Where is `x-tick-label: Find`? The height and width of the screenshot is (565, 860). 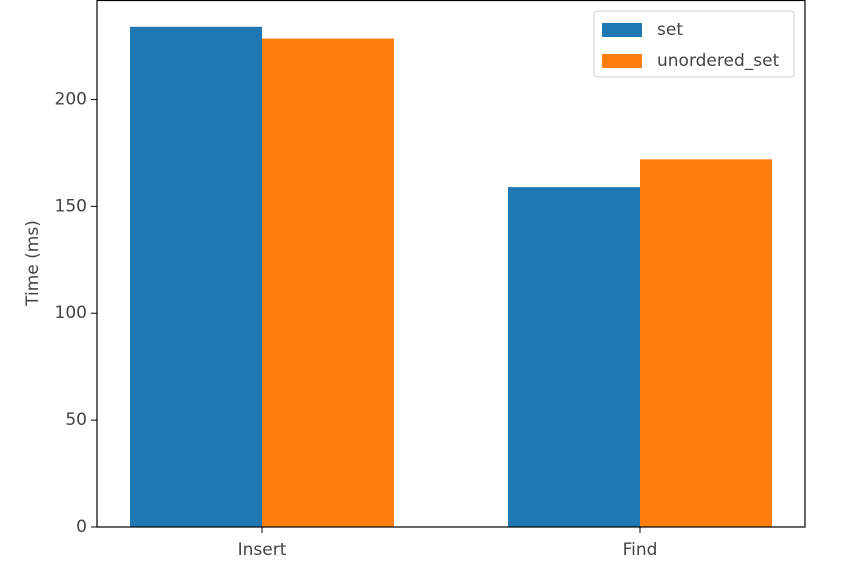 x-tick-label: Find is located at coordinates (640, 550).